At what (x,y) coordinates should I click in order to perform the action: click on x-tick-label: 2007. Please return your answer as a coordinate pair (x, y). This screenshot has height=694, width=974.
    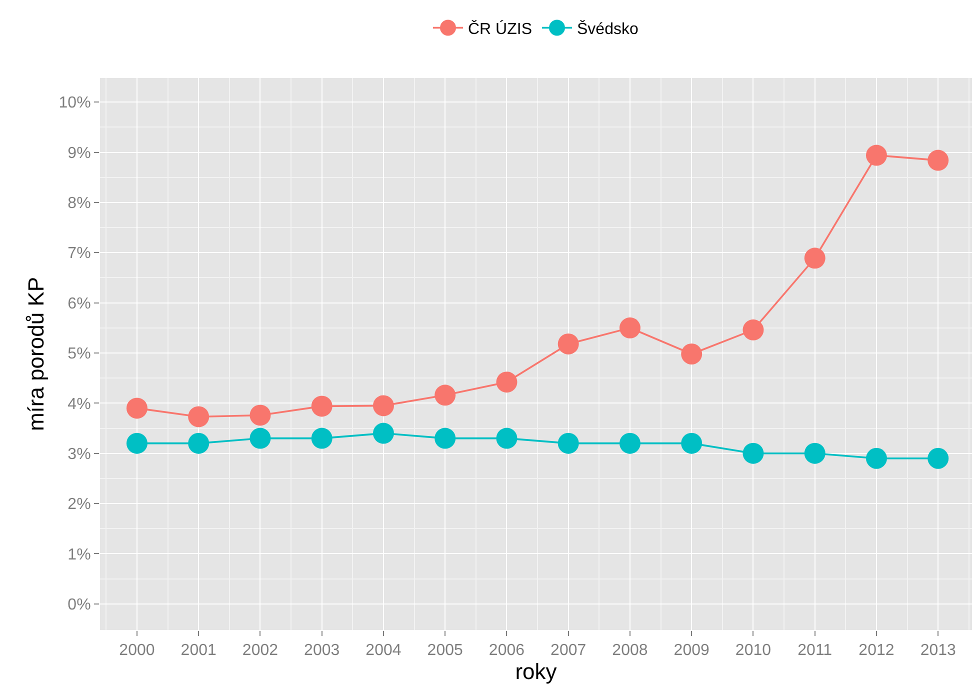
    Looking at the image, I should click on (568, 651).